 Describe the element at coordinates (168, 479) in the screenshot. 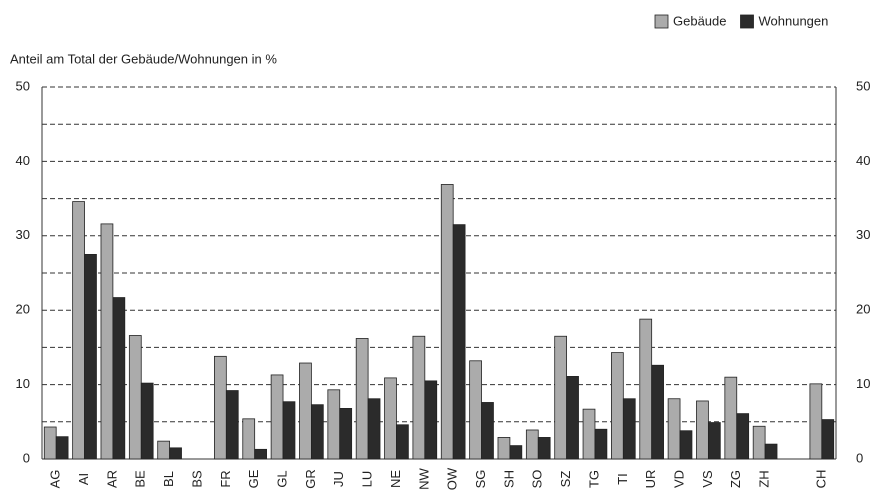

I see `x-tick-label: BL` at that location.